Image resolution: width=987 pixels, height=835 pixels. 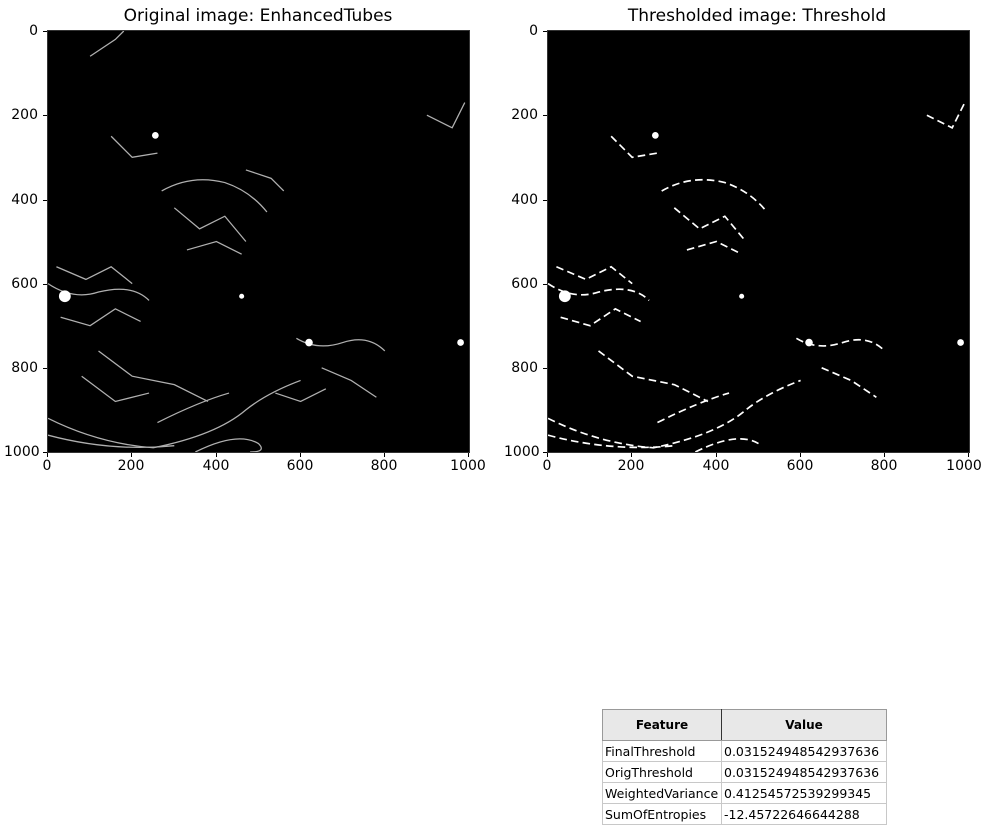 I want to click on value-cell: -12.45722646644288, so click(x=804, y=814).